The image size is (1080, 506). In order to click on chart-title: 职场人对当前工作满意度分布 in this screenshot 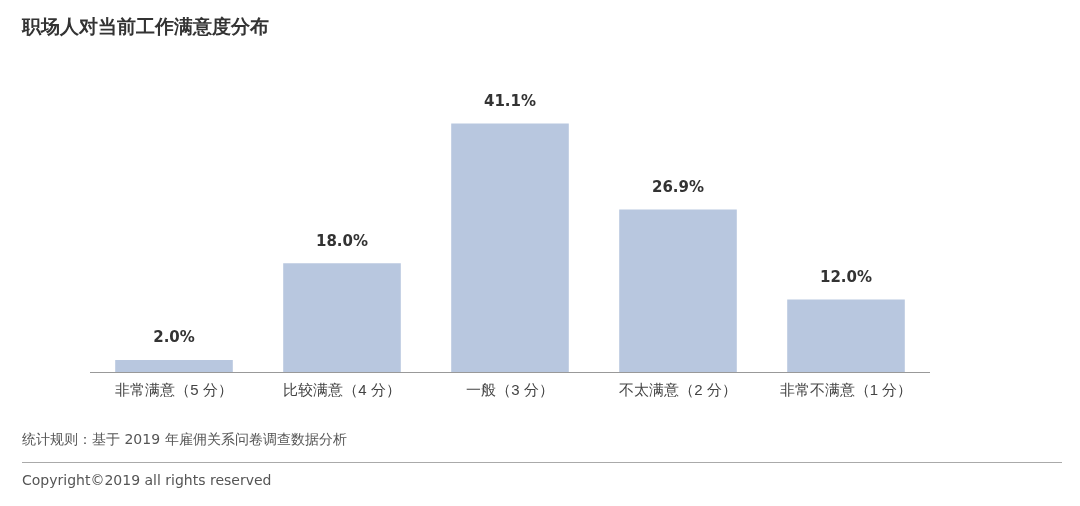, I will do `click(145, 26)`.